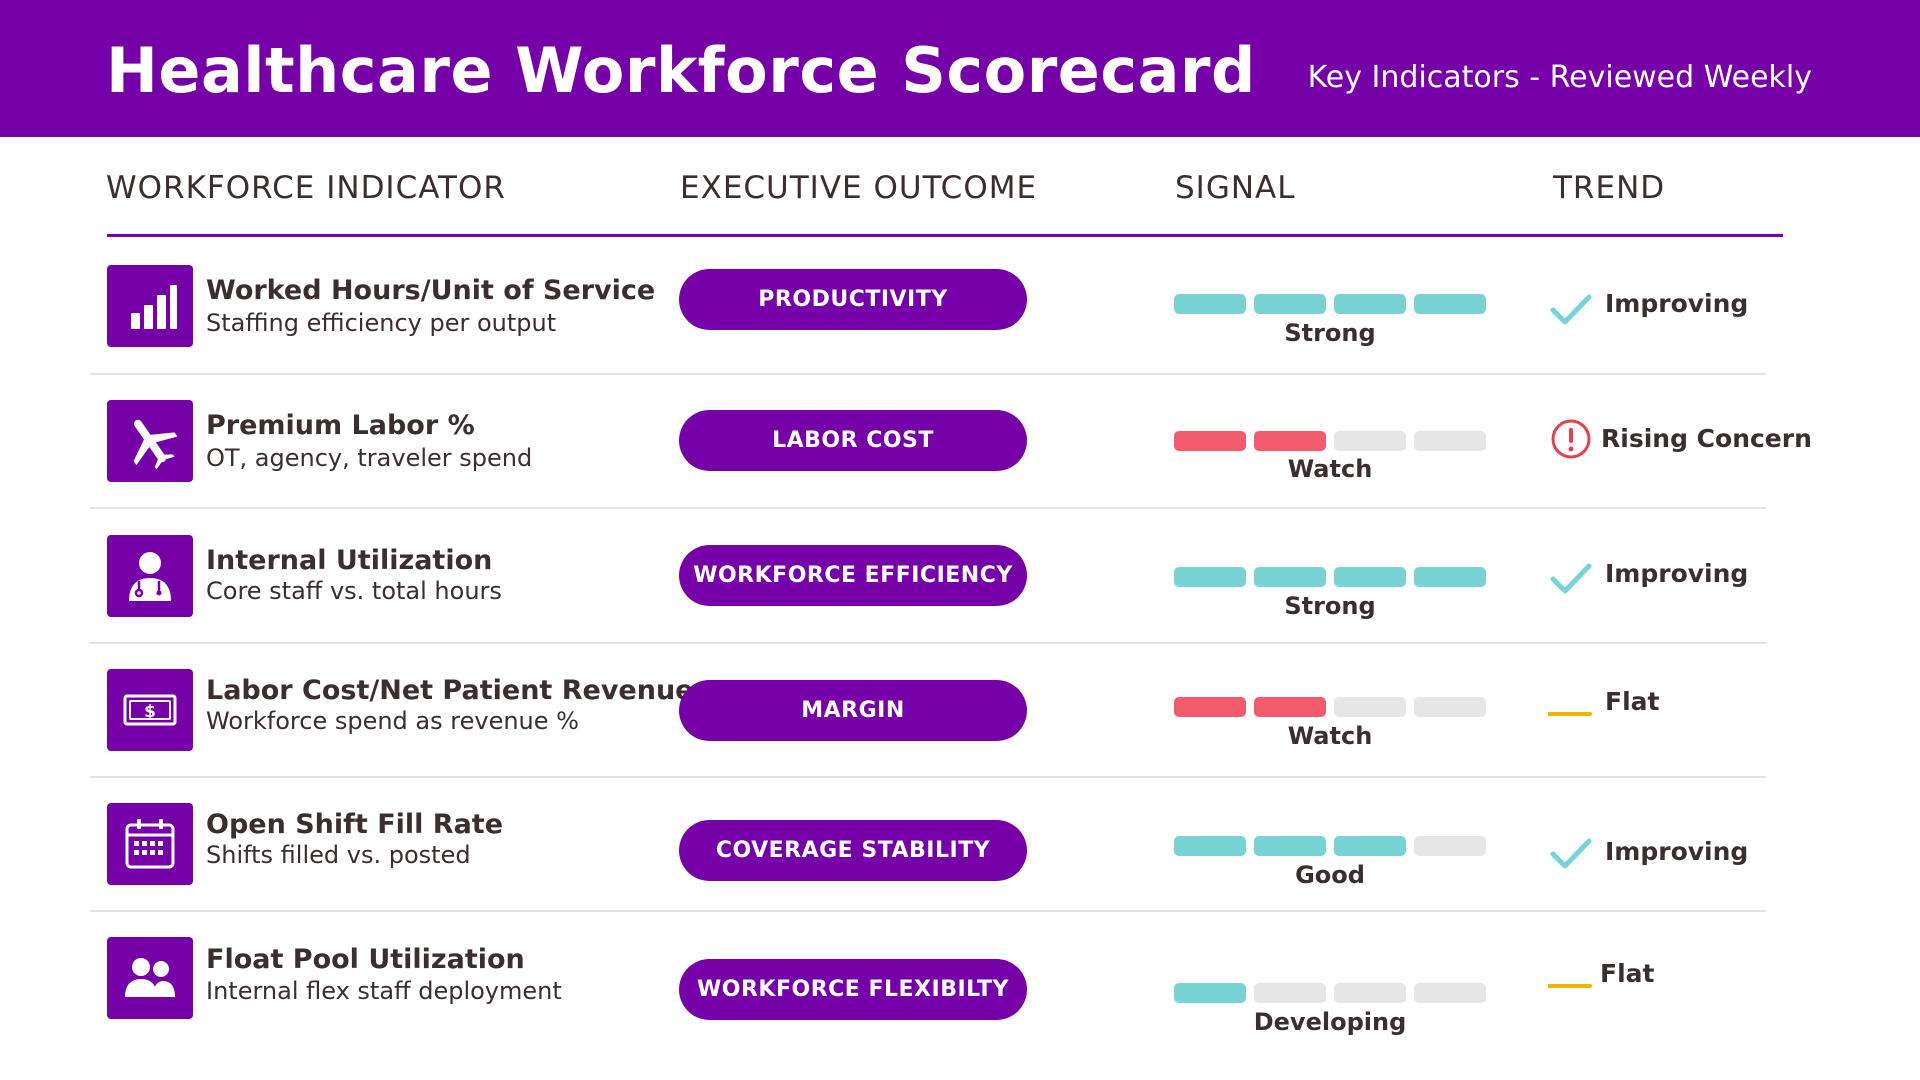 This screenshot has width=1920, height=1080. What do you see at coordinates (853, 850) in the screenshot?
I see `outcome-badge: COVERAGE STABILITY` at bounding box center [853, 850].